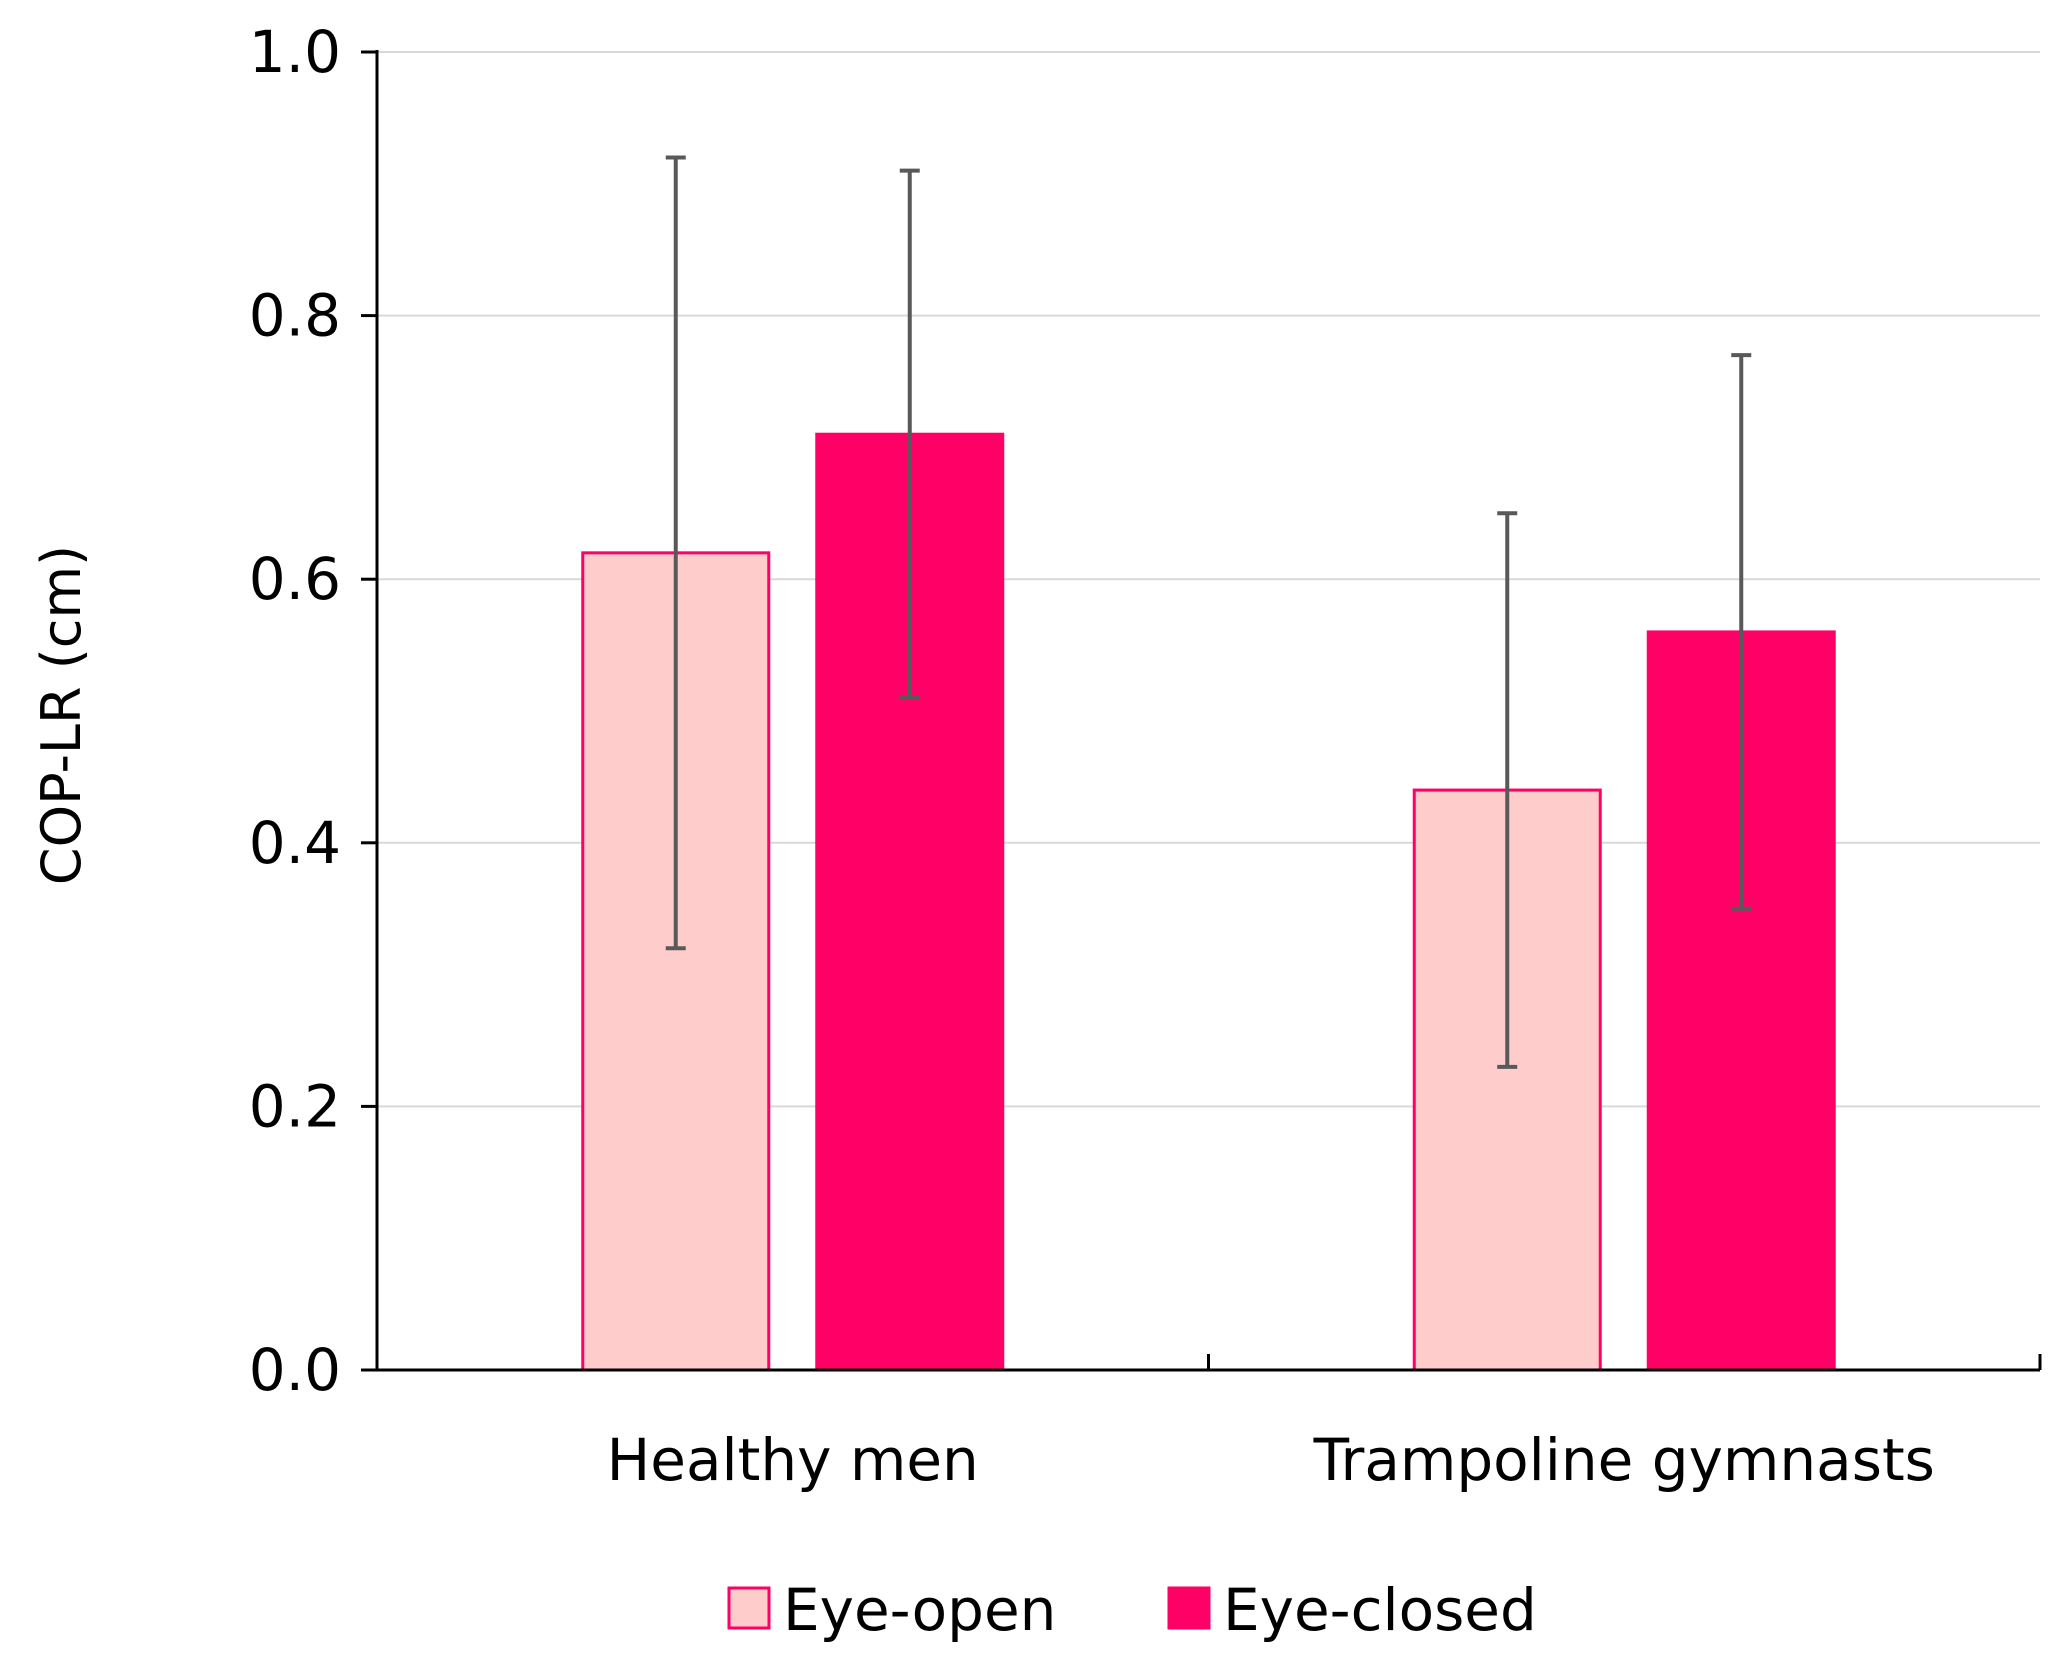  I want to click on y-tick-label: 0.6, so click(295, 579).